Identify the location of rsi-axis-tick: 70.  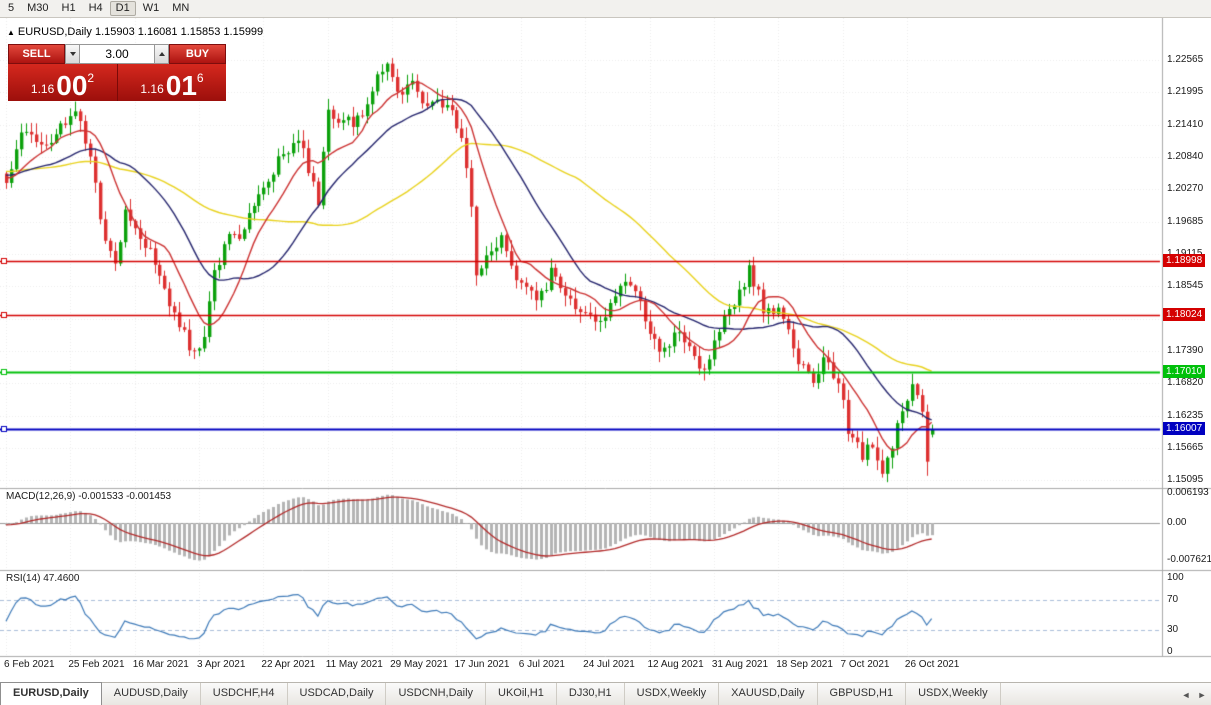
(1173, 600).